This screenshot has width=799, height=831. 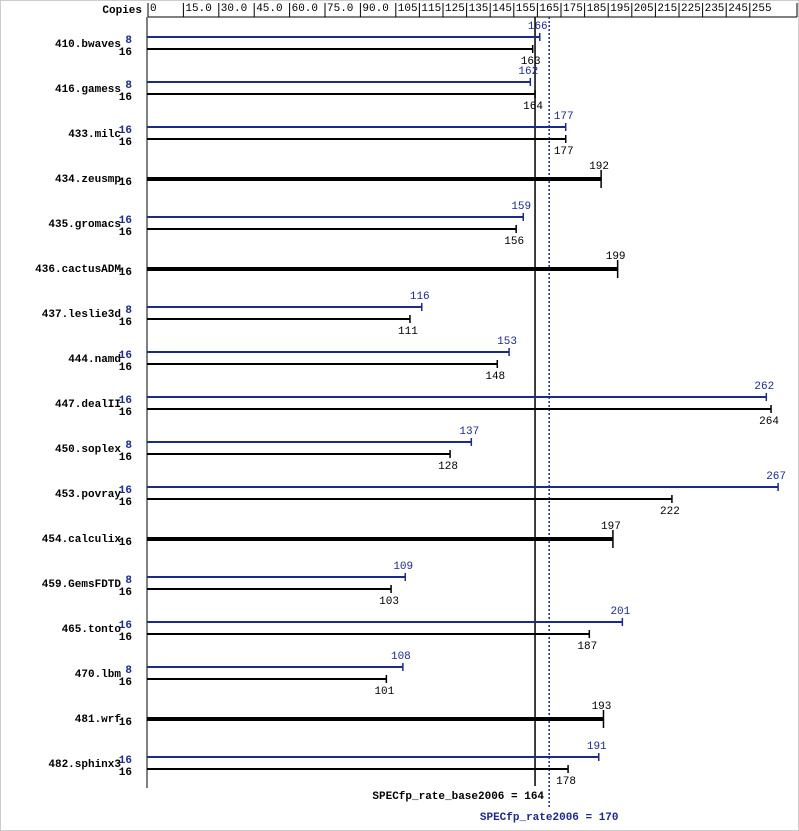 I want to click on value-label: 191, so click(x=597, y=747).